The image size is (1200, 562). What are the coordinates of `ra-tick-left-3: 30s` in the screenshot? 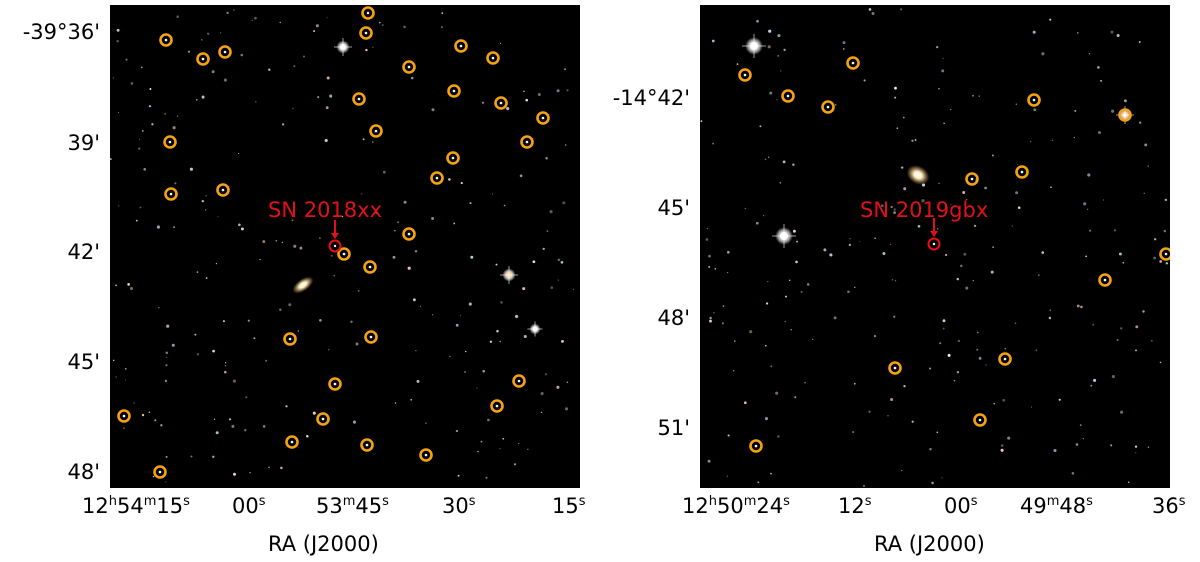 It's located at (459, 506).